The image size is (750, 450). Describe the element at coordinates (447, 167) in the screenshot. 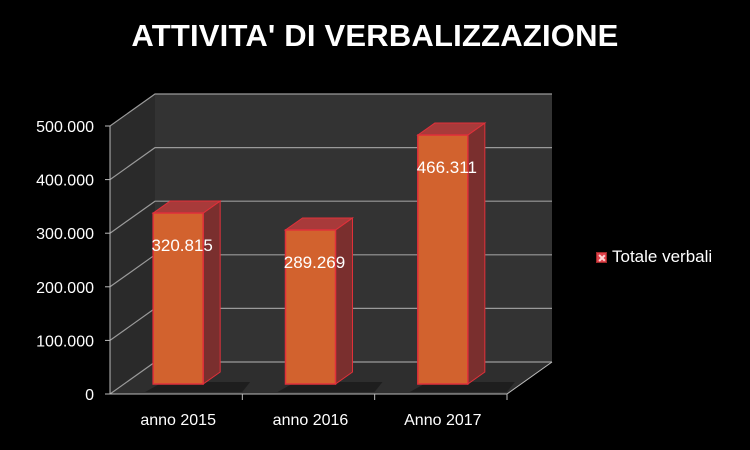

I see `data-label: 466.311` at that location.